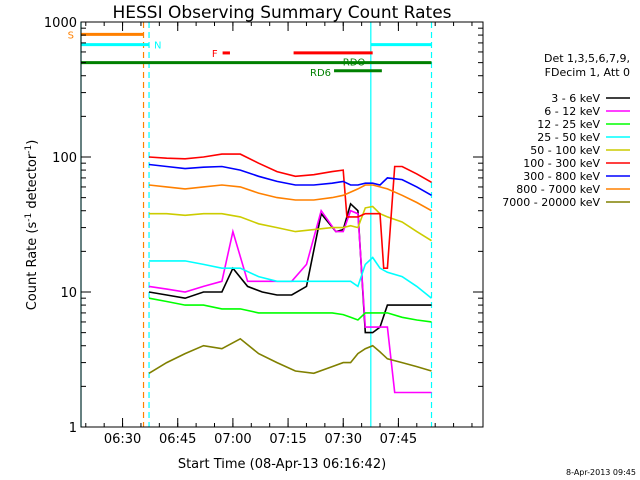  What do you see at coordinates (281, 13) in the screenshot?
I see `chart-title: HESSI Observing Summary Count Rates` at bounding box center [281, 13].